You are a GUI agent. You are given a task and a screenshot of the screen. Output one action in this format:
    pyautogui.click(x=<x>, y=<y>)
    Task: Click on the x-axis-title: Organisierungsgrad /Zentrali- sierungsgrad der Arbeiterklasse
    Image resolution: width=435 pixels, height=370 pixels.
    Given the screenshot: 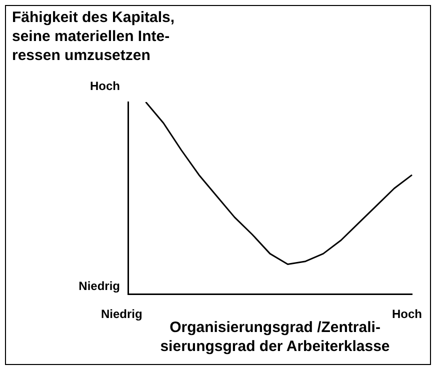 What is the action you would take?
    pyautogui.click(x=275, y=337)
    